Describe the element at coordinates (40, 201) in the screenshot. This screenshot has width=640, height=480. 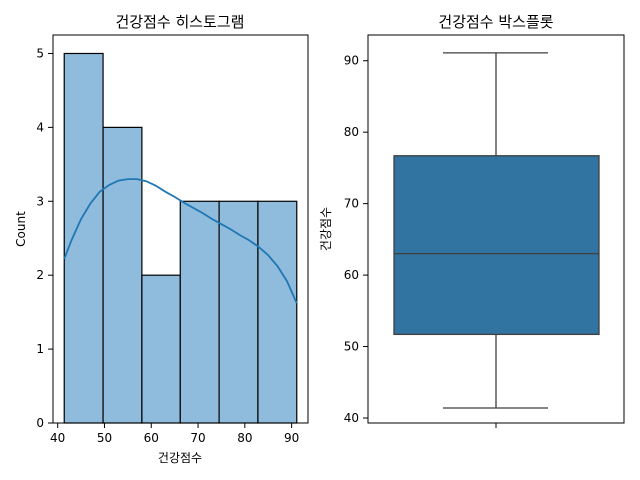
I see `histogram-y-tick-label: 3` at that location.